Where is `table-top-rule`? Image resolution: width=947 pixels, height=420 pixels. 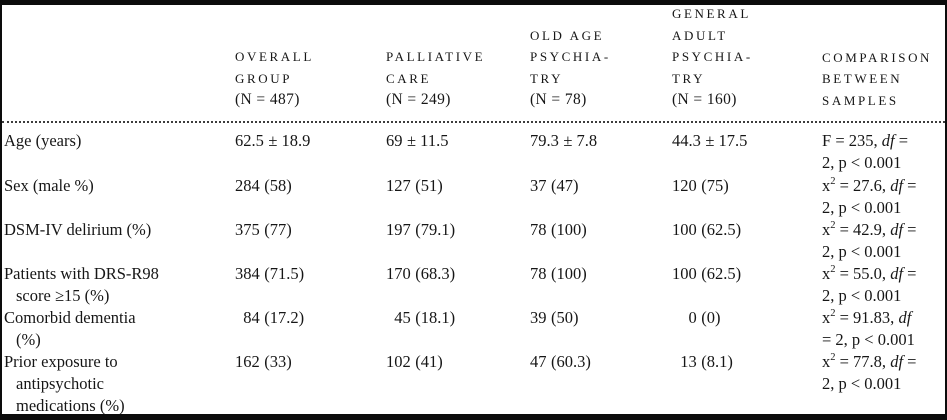 table-top-rule is located at coordinates (473, 2).